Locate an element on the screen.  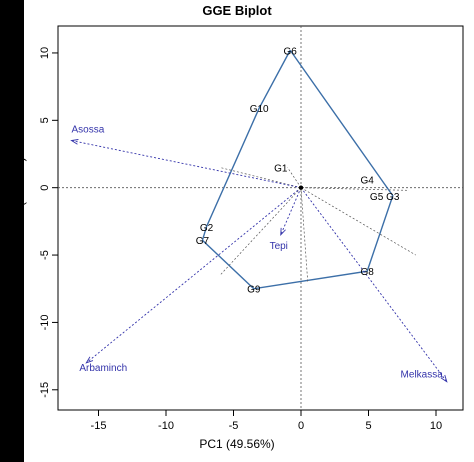
genotype-label-g4: G4 is located at coordinates (367, 181).